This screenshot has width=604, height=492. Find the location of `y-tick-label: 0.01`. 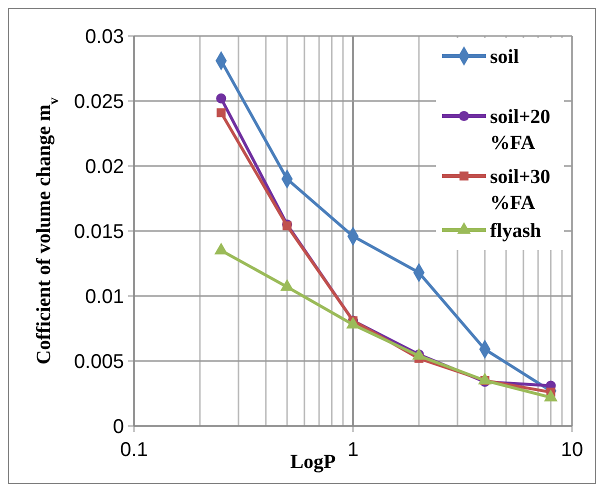

y-tick-label: 0.01 is located at coordinates (104, 297).